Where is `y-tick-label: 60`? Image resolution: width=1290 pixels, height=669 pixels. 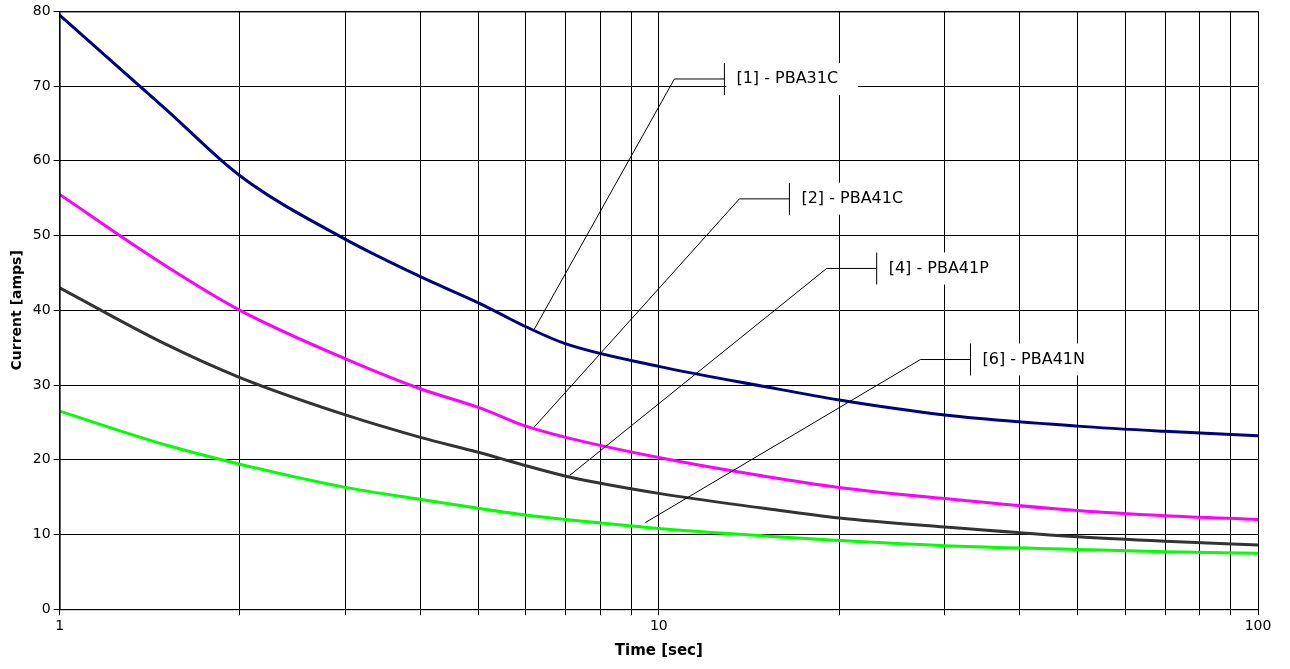
y-tick-label: 60 is located at coordinates (41, 159).